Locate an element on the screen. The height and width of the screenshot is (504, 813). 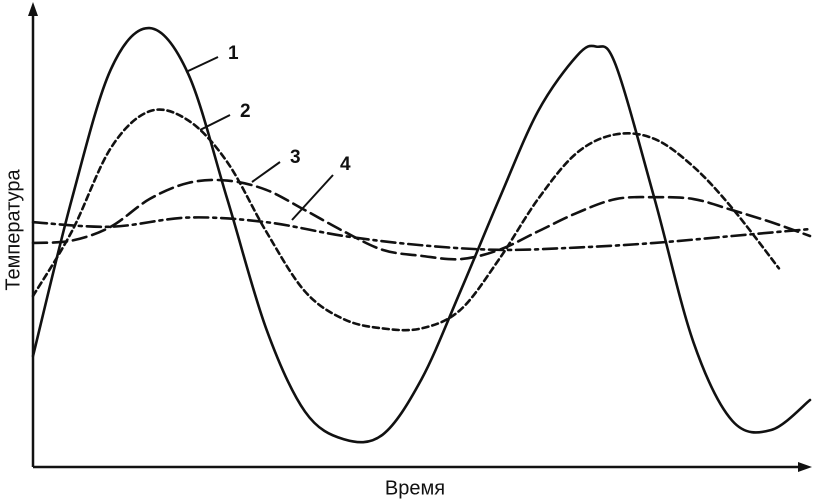
series-label: 4 is located at coordinates (345, 164).